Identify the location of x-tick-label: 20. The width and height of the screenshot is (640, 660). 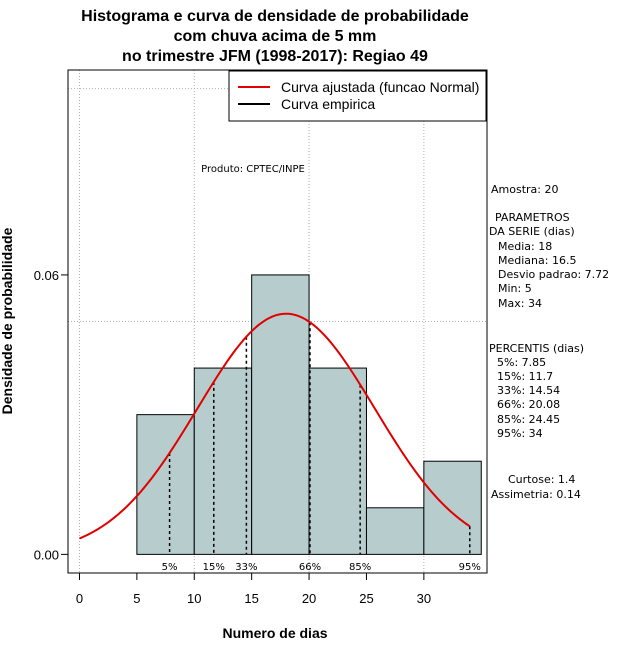
(309, 598).